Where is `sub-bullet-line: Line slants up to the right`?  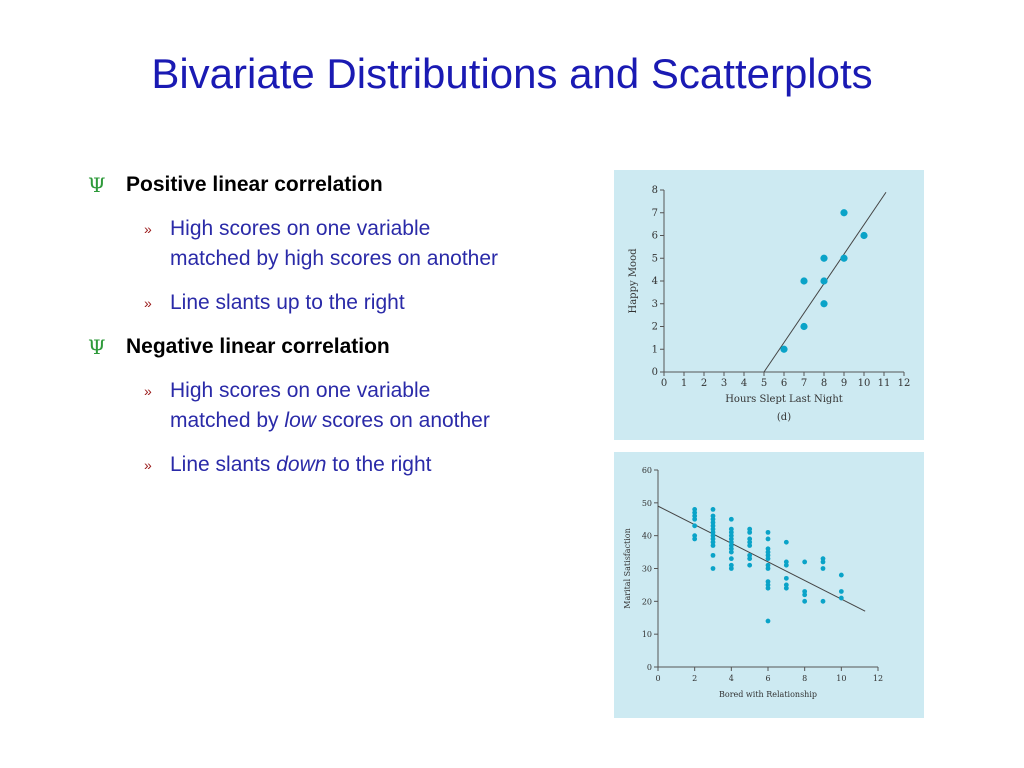 sub-bullet-line: Line slants up to the right is located at coordinates (287, 302).